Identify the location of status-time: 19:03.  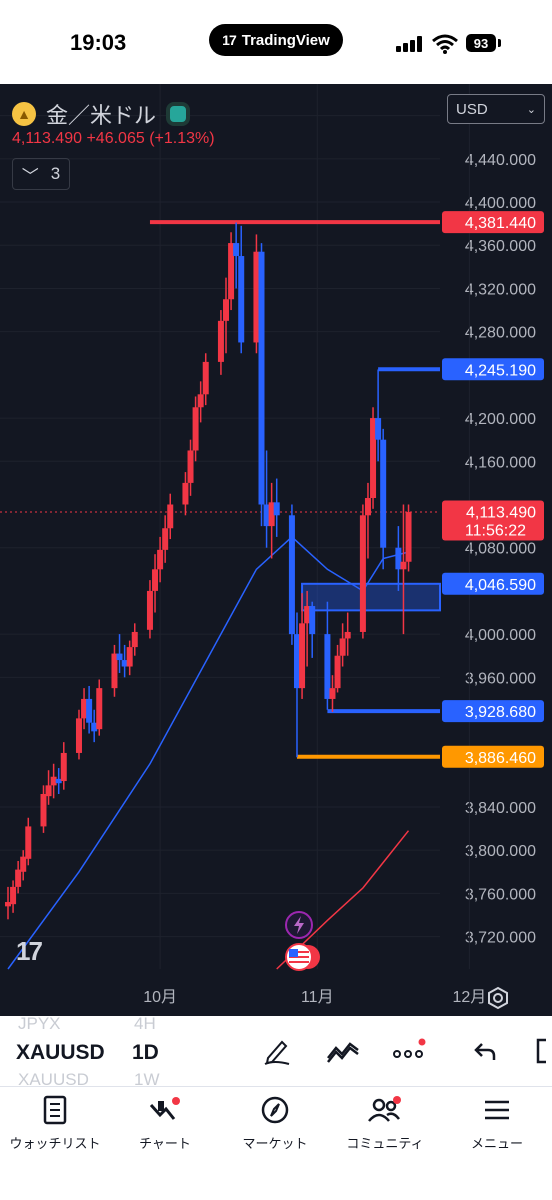
(98, 42).